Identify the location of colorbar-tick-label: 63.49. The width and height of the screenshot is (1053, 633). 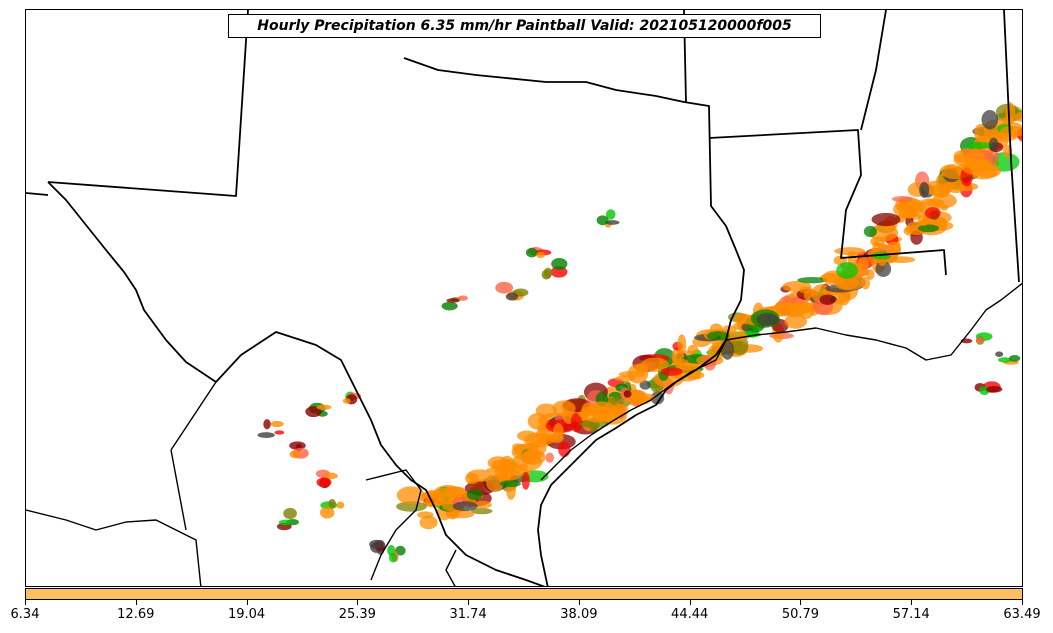
(1022, 614).